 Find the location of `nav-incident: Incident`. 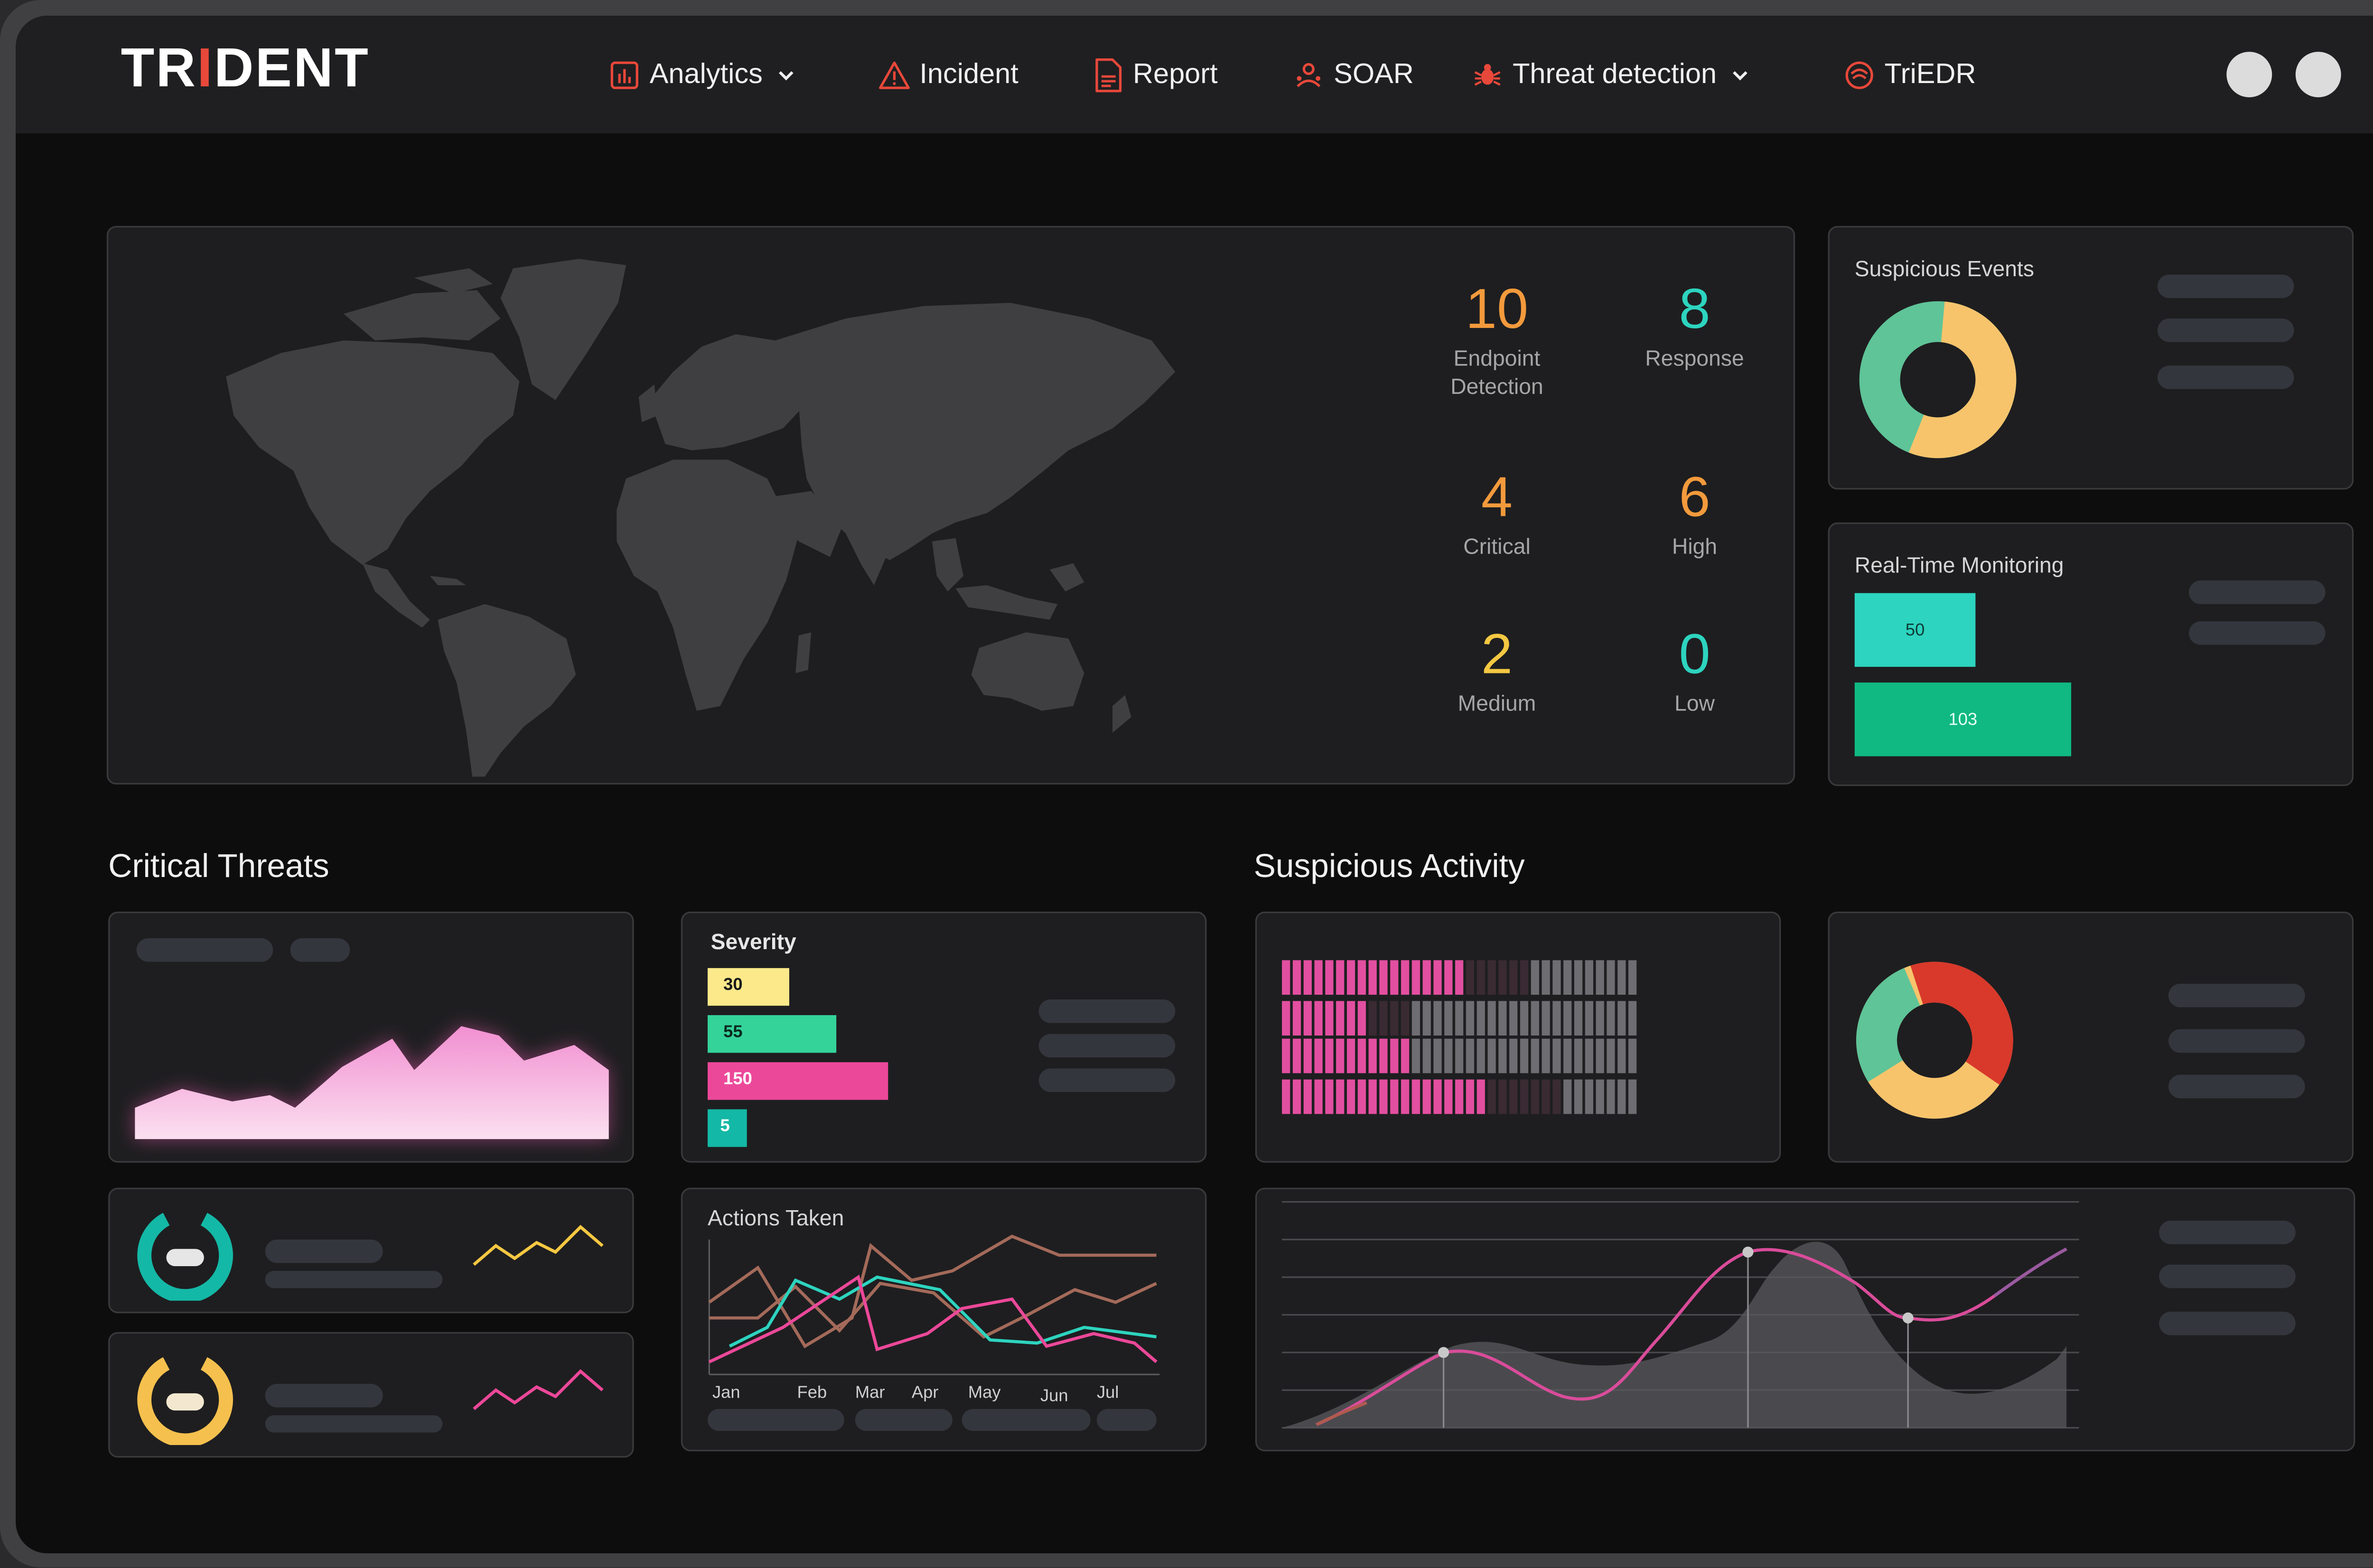

nav-incident: Incident is located at coordinates (948, 74).